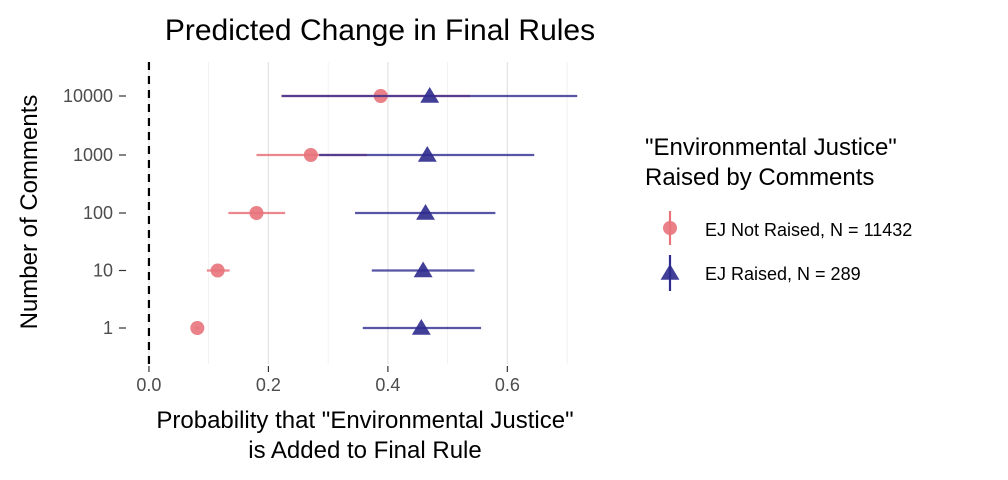  What do you see at coordinates (387, 385) in the screenshot?
I see `x-tick-label: 0.4` at bounding box center [387, 385].